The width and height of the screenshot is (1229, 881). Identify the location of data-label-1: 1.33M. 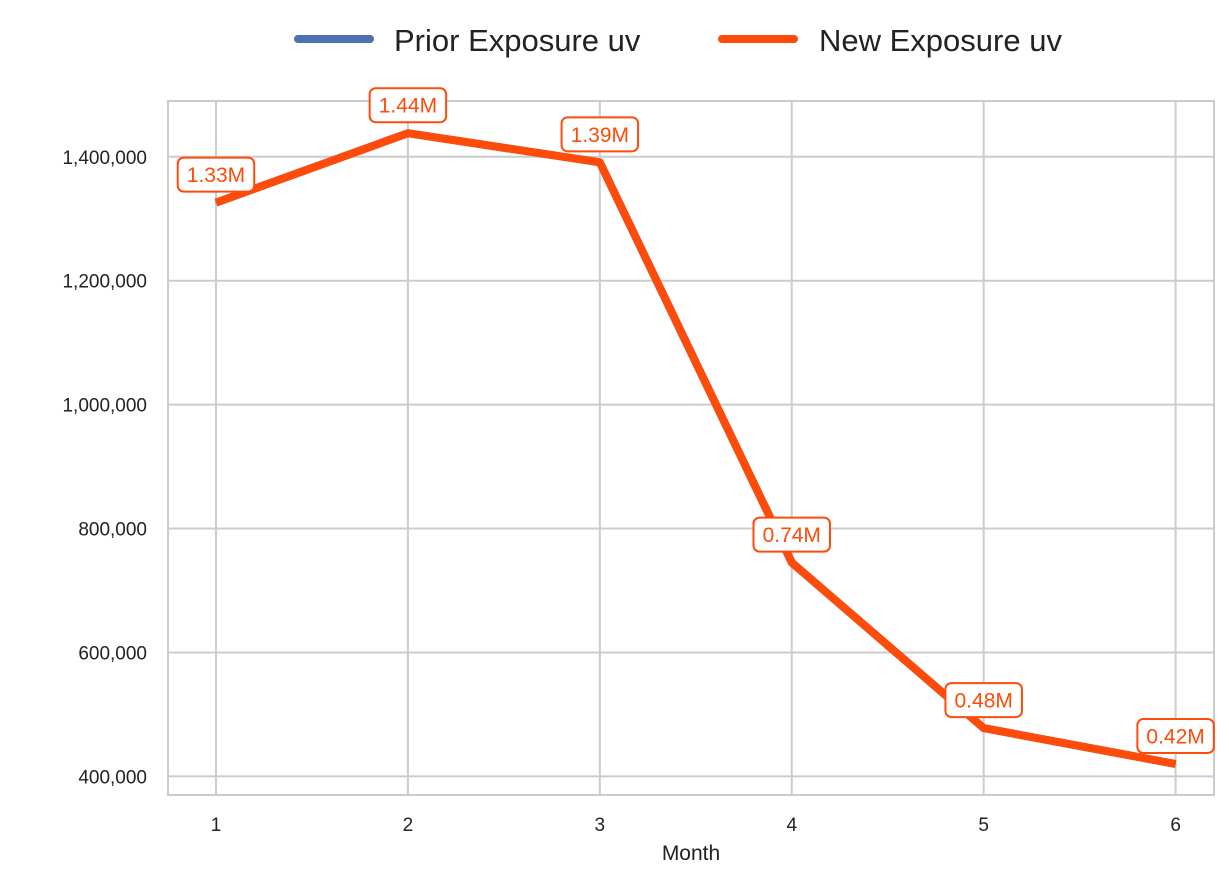
(216, 174).